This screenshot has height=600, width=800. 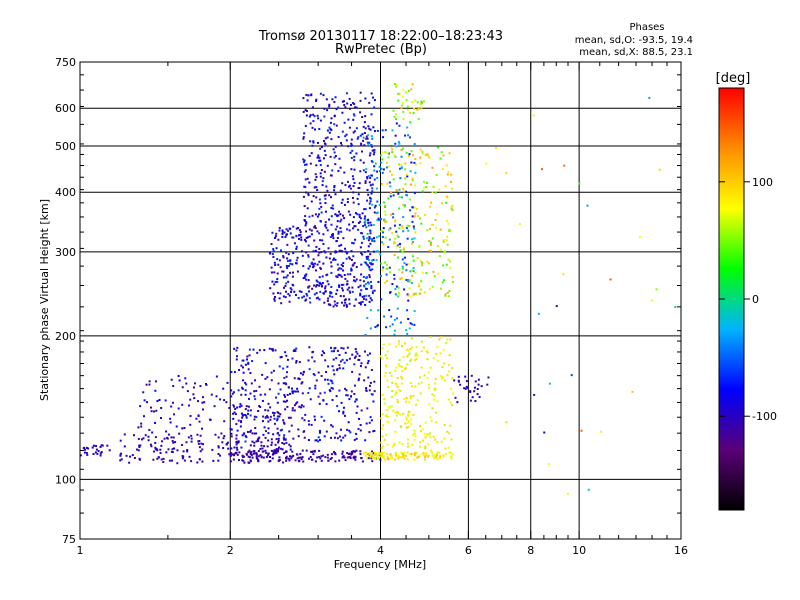 What do you see at coordinates (634, 40) in the screenshot?
I see `stats-o-mode: mean, sd,O: -93.5, 19.4` at bounding box center [634, 40].